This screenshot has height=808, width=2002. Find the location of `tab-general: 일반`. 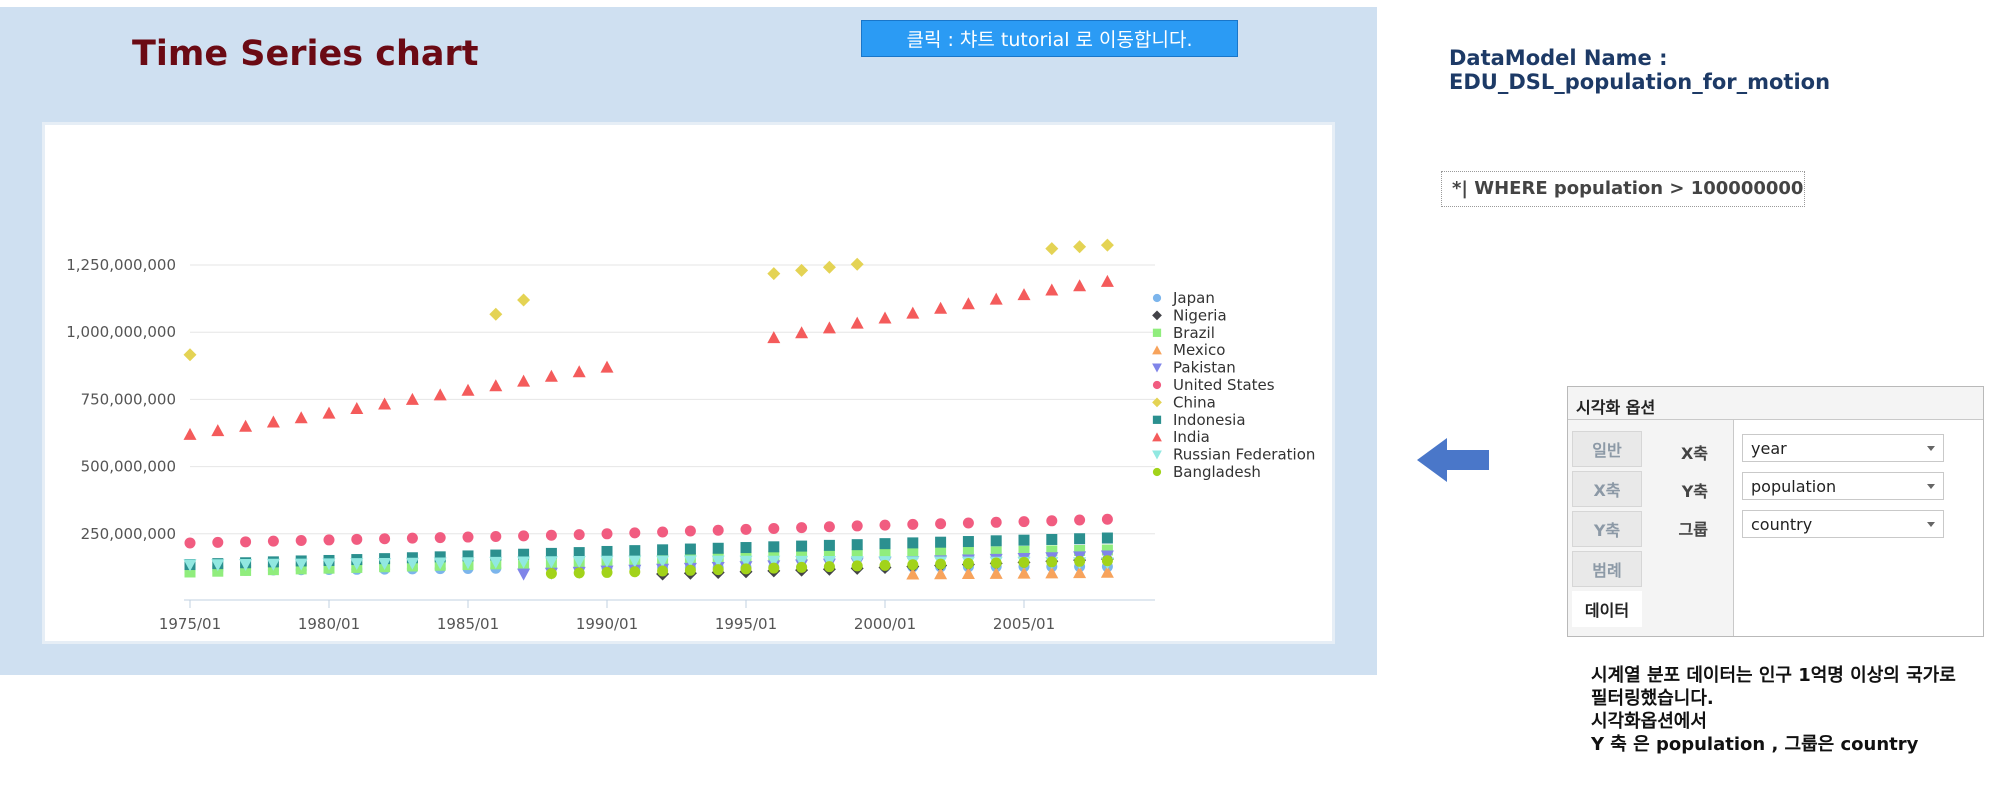

tab-general: 일반 is located at coordinates (1607, 449).